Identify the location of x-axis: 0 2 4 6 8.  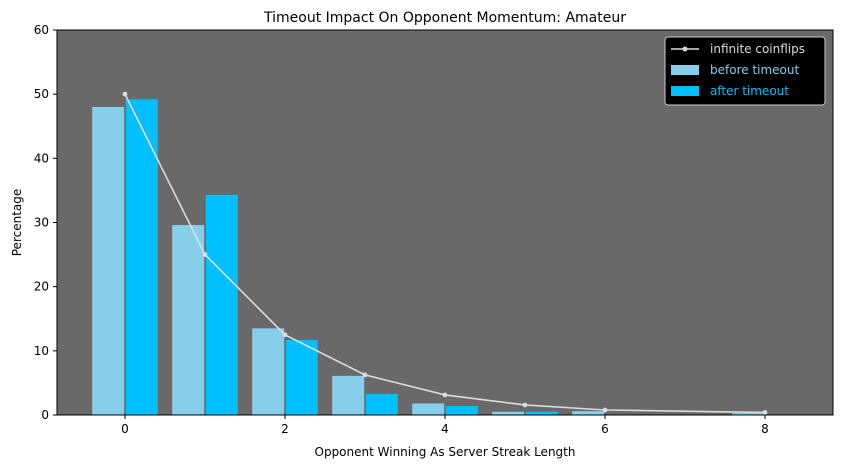
(445, 425).